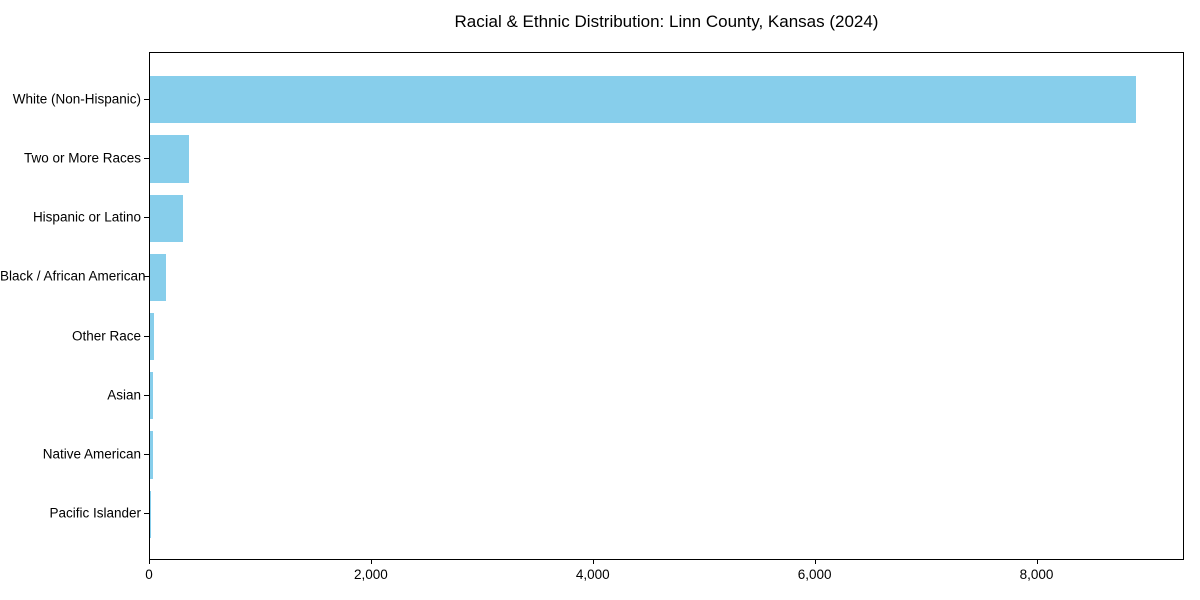 The image size is (1200, 600). What do you see at coordinates (592, 574) in the screenshot?
I see `x-tick-label: 4,000` at bounding box center [592, 574].